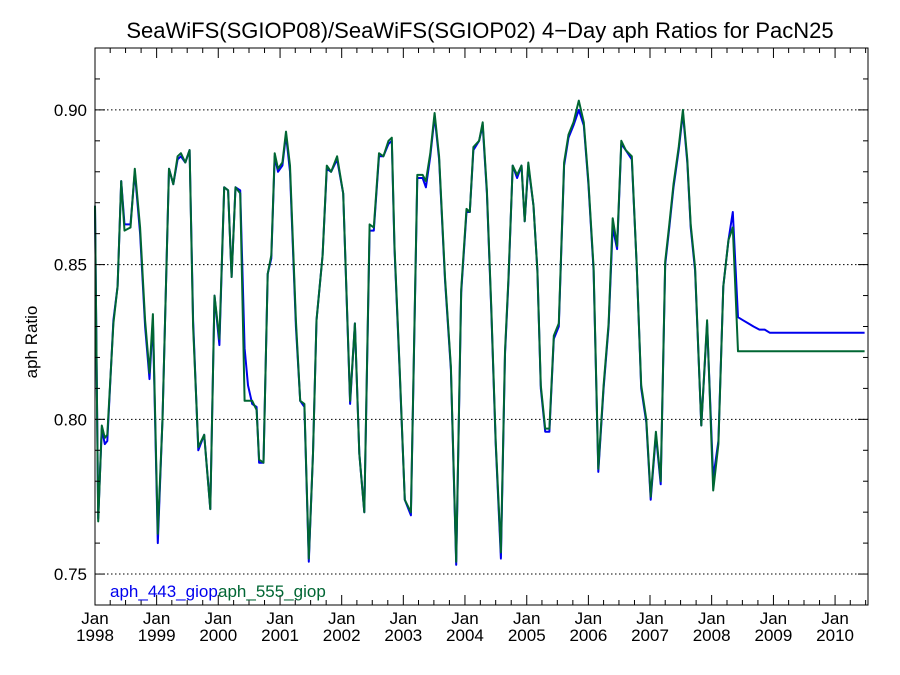 This screenshot has width=900, height=675. What do you see at coordinates (272, 591) in the screenshot?
I see `legend-entry-aph_555_giop: aph_555_giop` at bounding box center [272, 591].